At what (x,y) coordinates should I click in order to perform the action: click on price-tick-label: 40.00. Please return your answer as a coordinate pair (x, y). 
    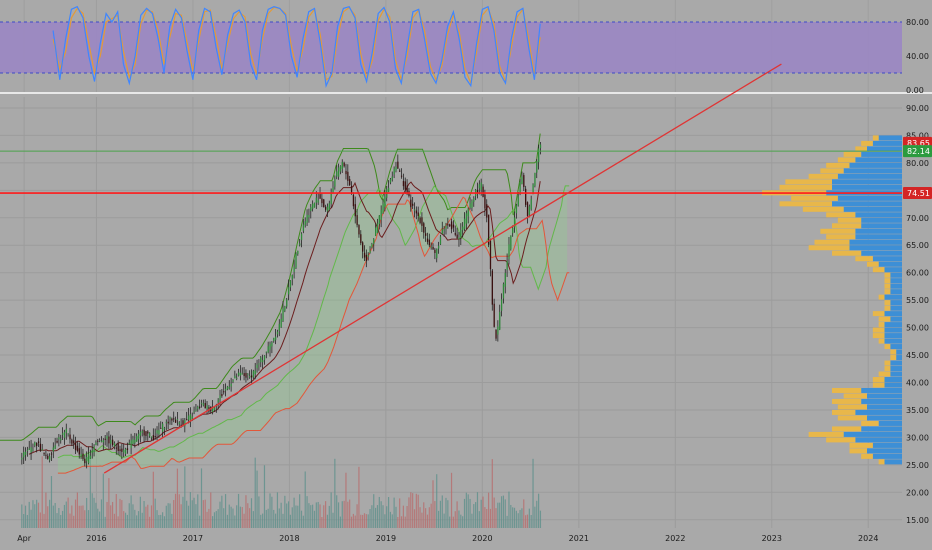
    Looking at the image, I should click on (917, 383).